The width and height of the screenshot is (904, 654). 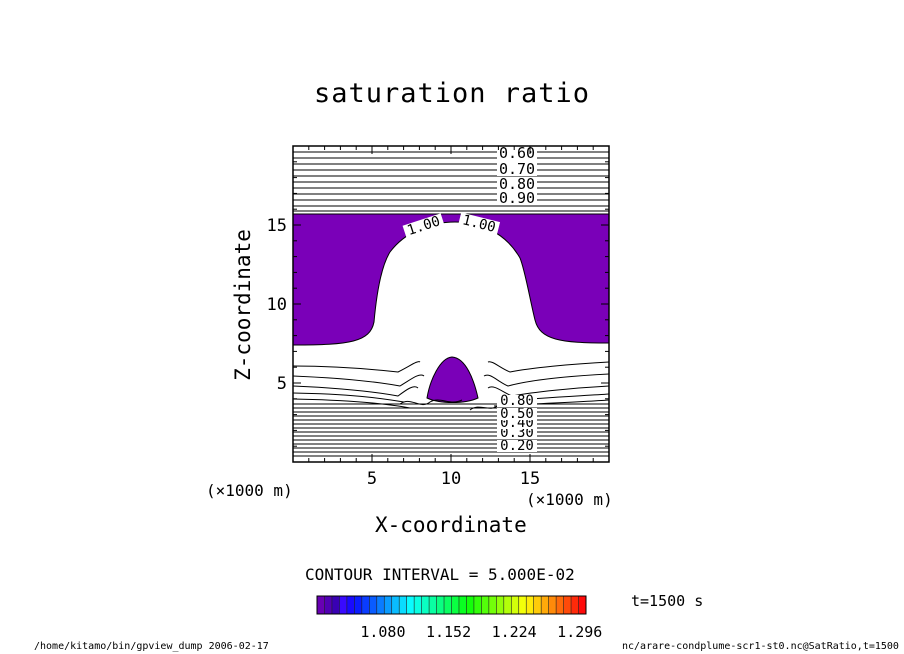 I want to click on y-tick-label: 5, so click(x=282, y=384).